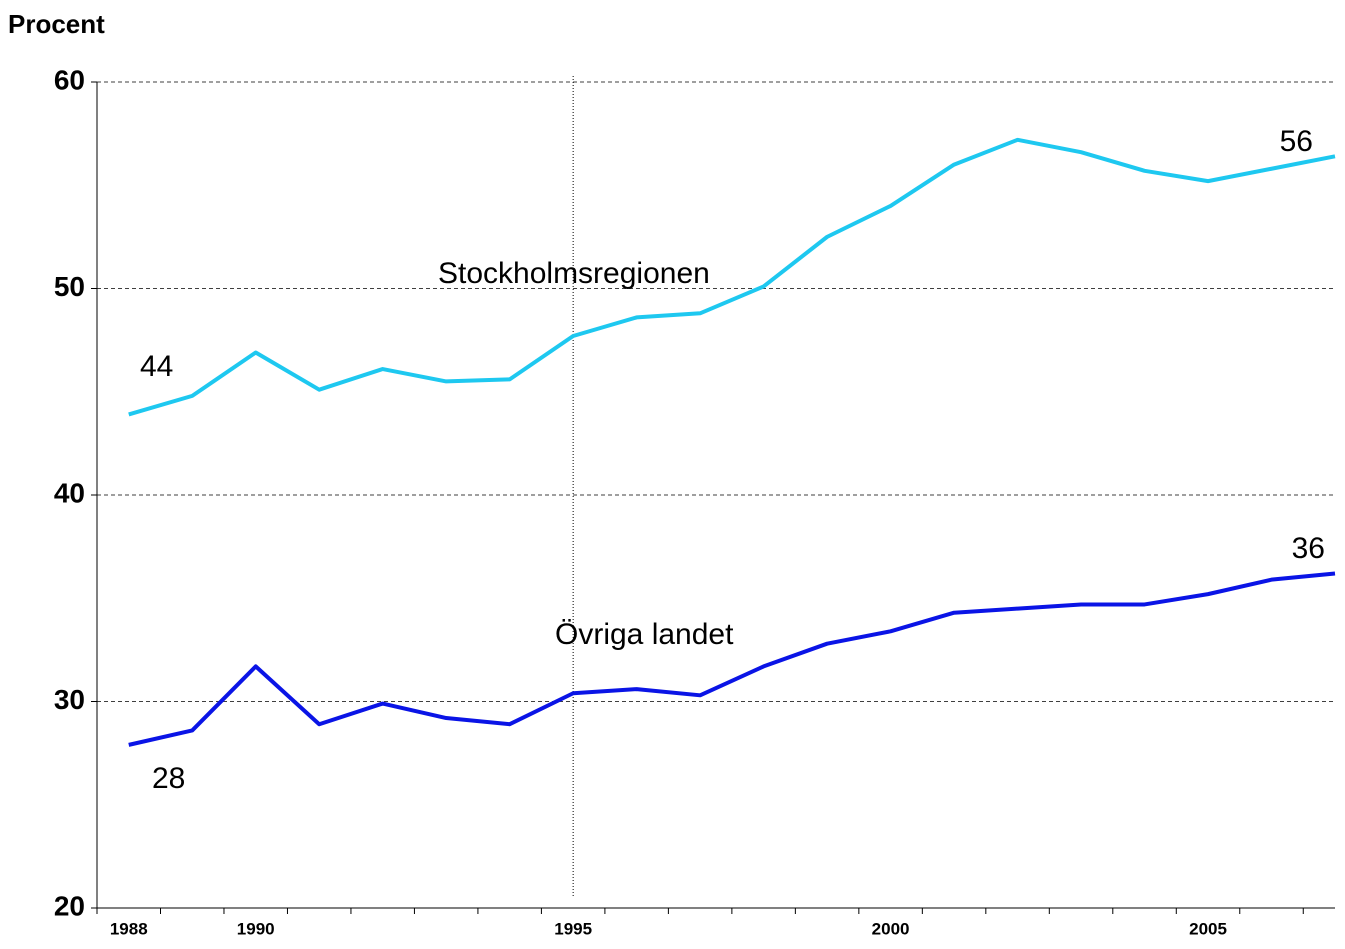  What do you see at coordinates (574, 273) in the screenshot?
I see `series-label: Stockholmsregionen` at bounding box center [574, 273].